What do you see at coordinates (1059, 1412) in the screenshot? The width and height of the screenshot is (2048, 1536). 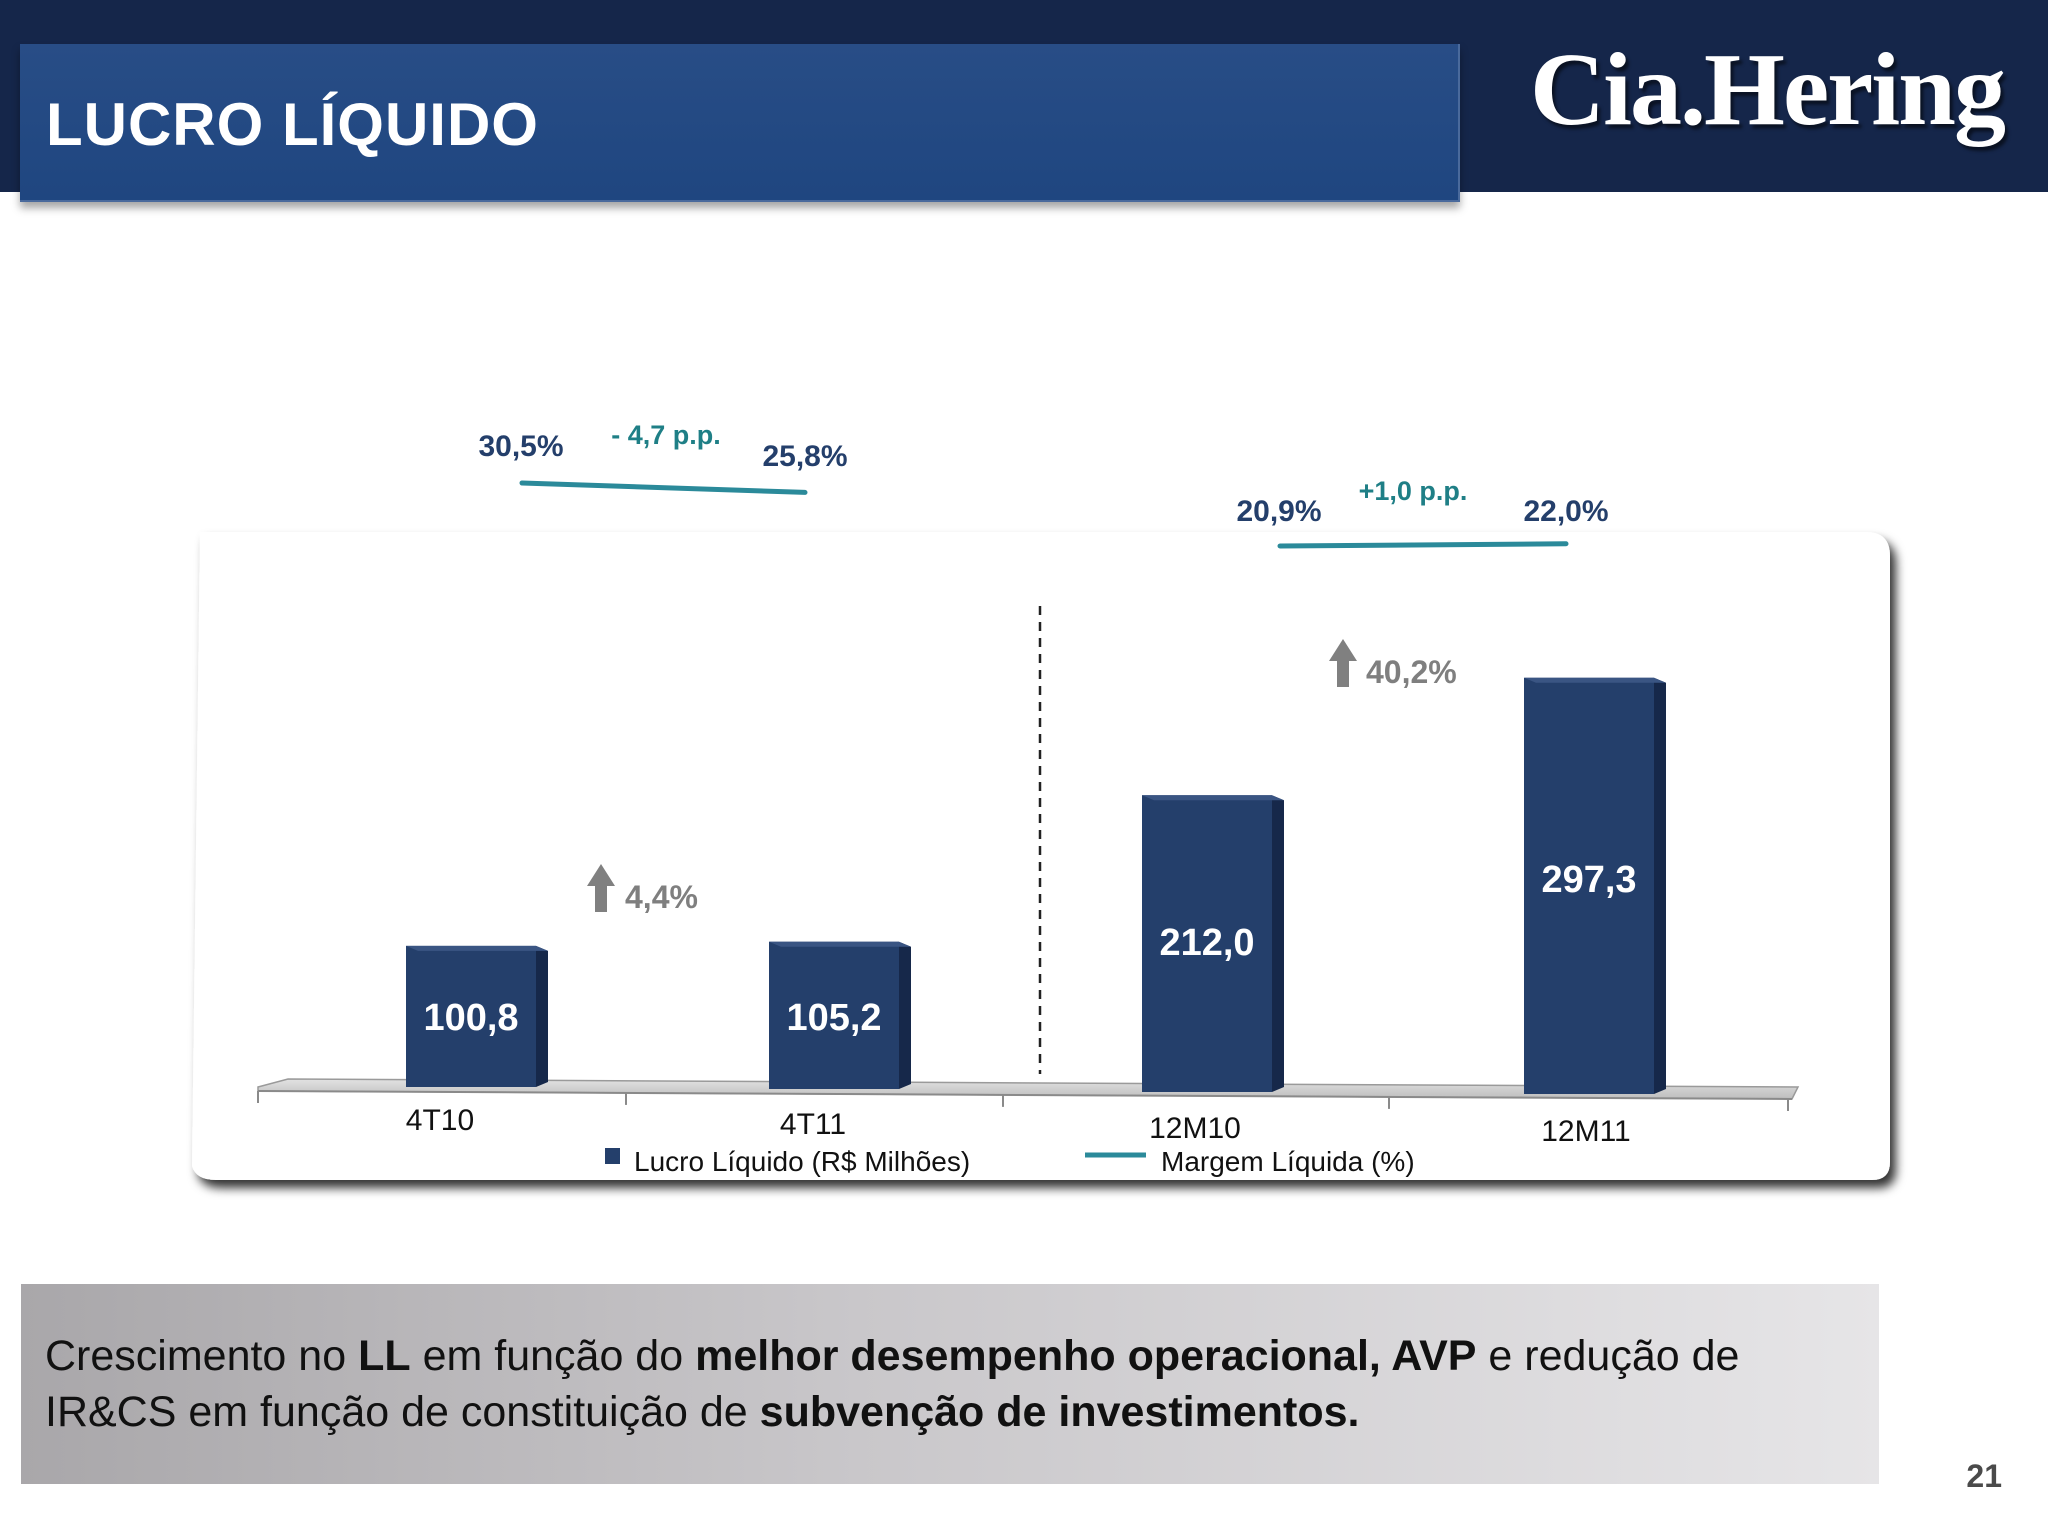 I see `caption-bold-part: subvenção de investimentos.` at bounding box center [1059, 1412].